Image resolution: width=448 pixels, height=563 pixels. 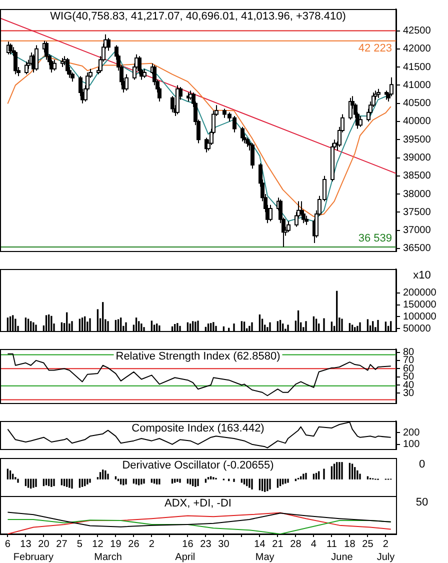 I want to click on chart-title: Relative Strength Index (62.8580), so click(x=198, y=356).